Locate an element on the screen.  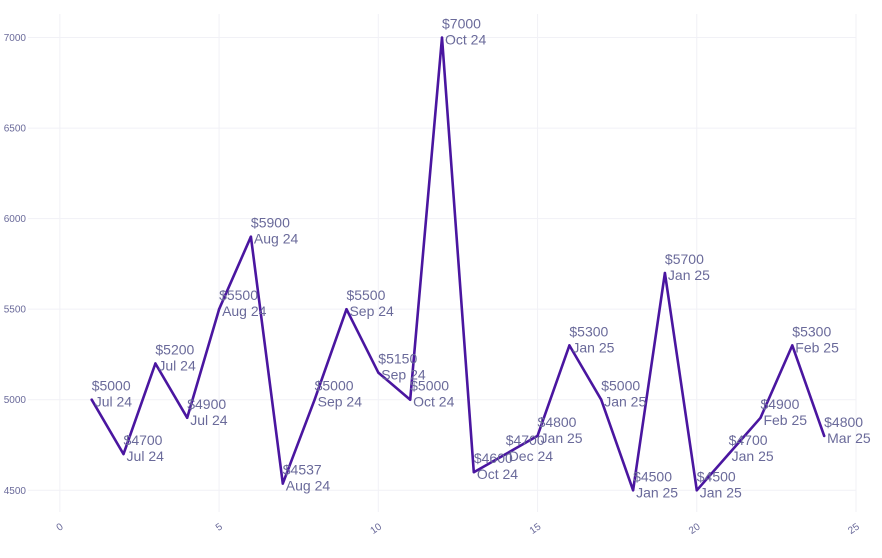
x-tick-label: 0 is located at coordinates (60, 527).